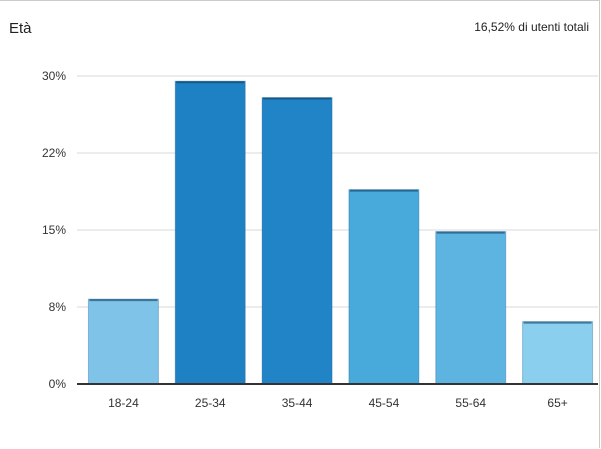  I want to click on x-tick-label: 35-44, so click(297, 403).